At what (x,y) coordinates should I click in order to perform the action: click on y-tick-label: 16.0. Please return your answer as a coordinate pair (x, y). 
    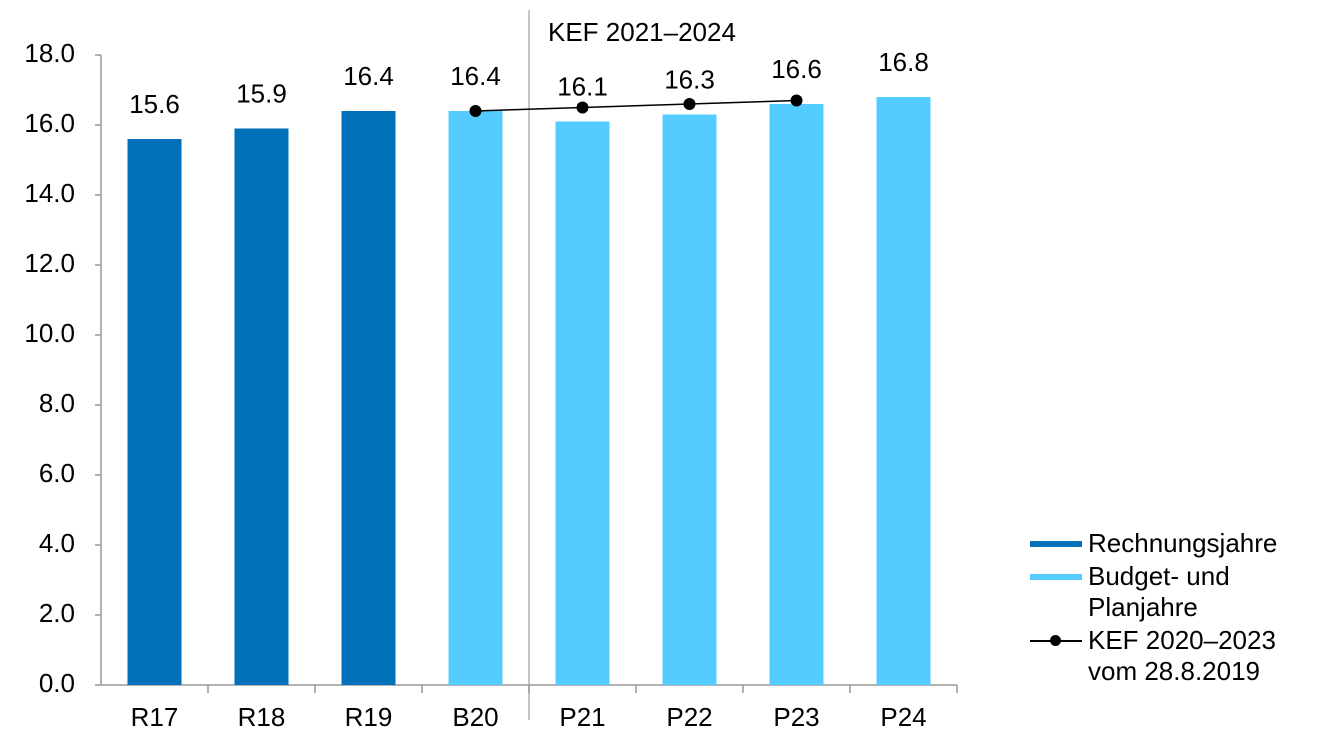
    Looking at the image, I should click on (49, 123).